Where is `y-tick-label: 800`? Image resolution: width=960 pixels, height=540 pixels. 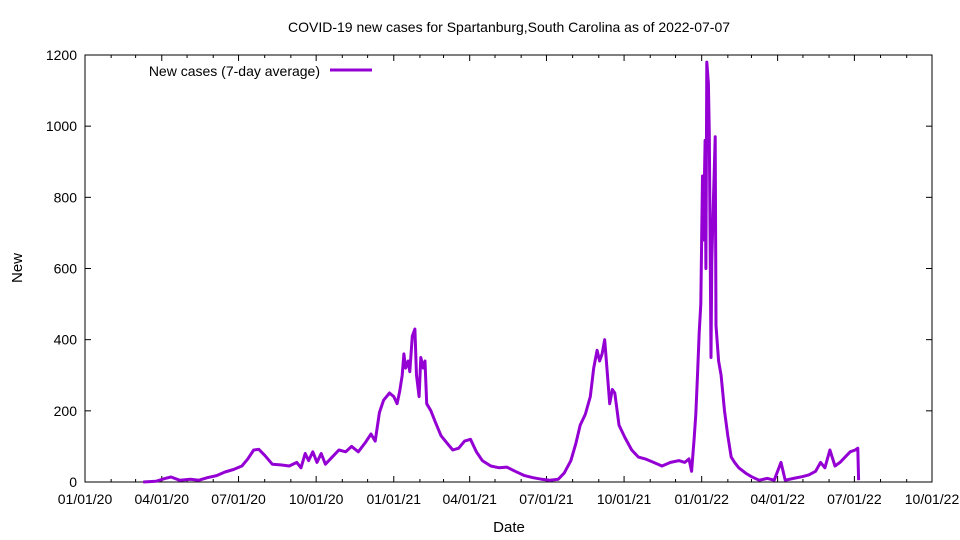 y-tick-label: 800 is located at coordinates (66, 197).